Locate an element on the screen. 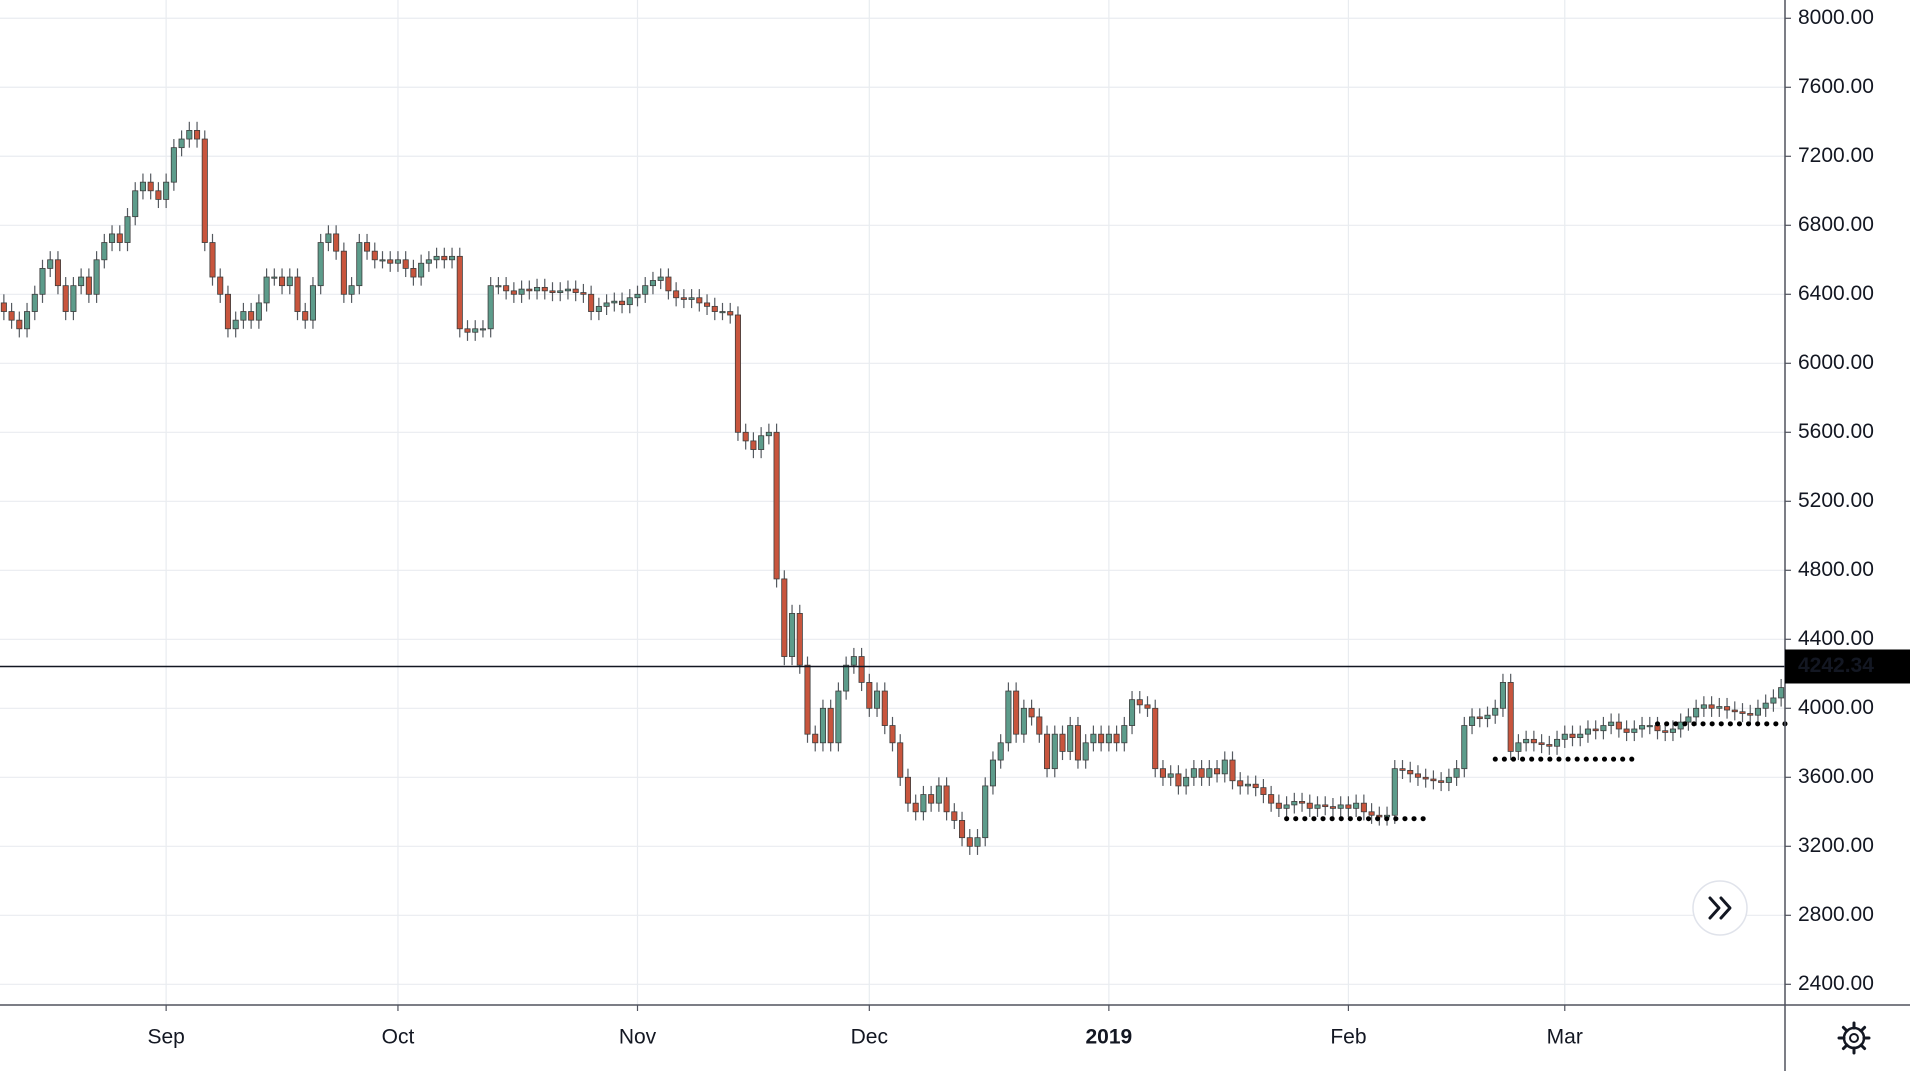 This screenshot has width=1910, height=1071. gear-hub is located at coordinates (1854, 1038).